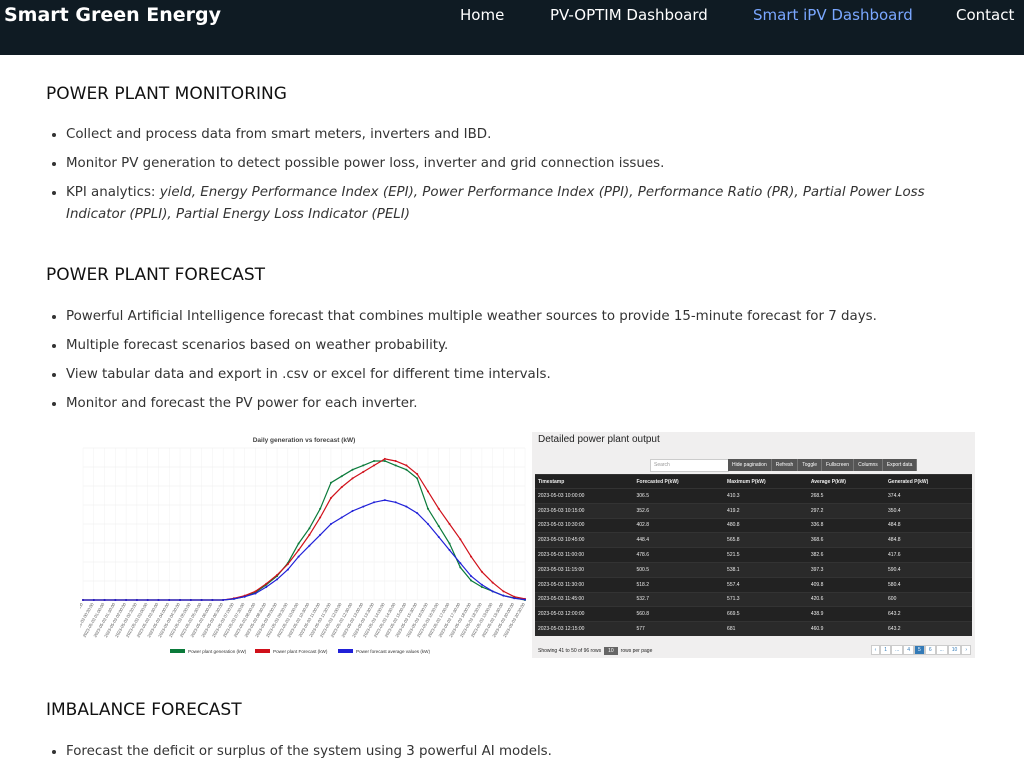 The image size is (1024, 770). Describe the element at coordinates (584, 555) in the screenshot. I see `table-cell: 2023-05-03 11:00:00` at that location.